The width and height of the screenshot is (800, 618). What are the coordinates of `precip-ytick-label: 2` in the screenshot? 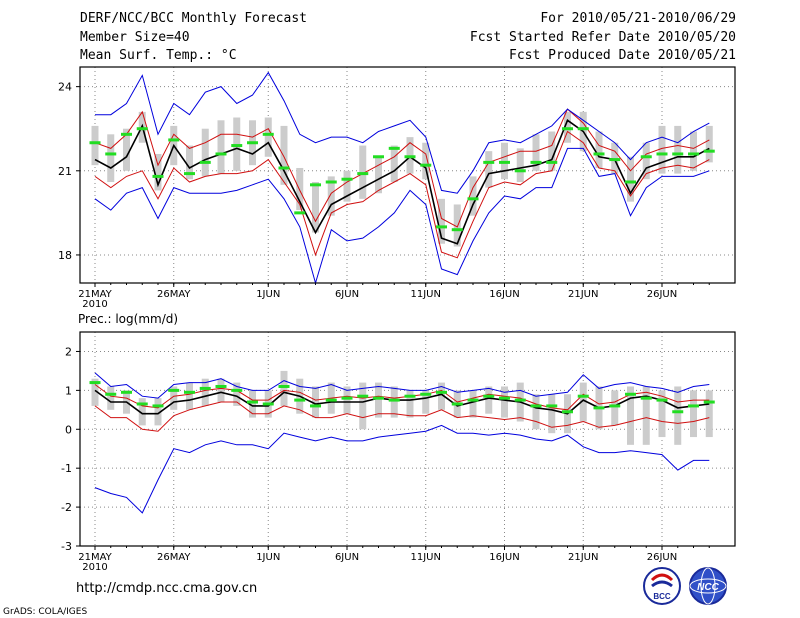 It's located at (68, 351).